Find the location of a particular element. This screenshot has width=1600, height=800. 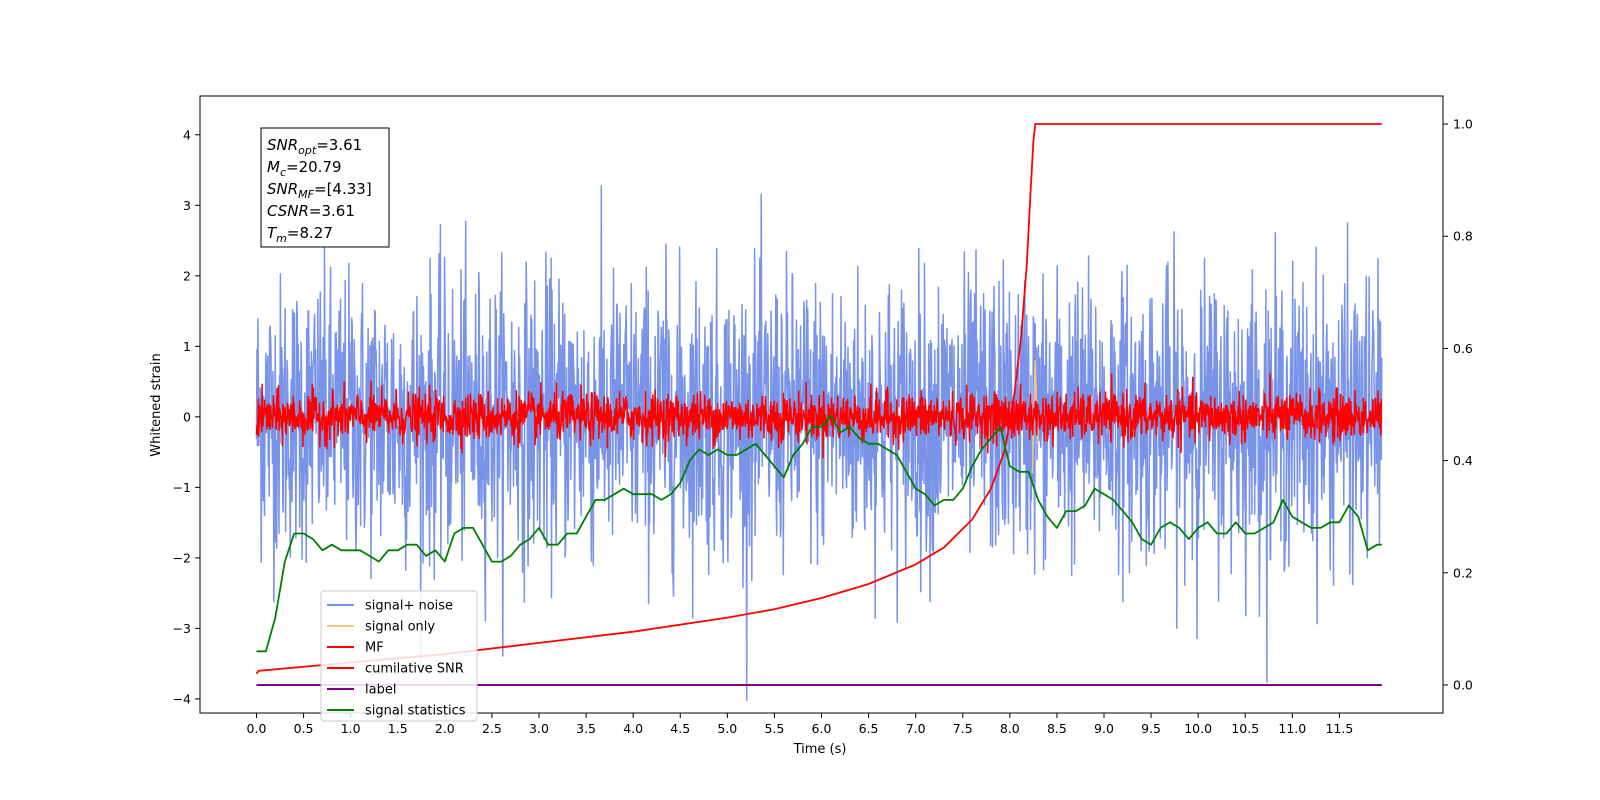

y-tick-label: 0 is located at coordinates (187, 416).